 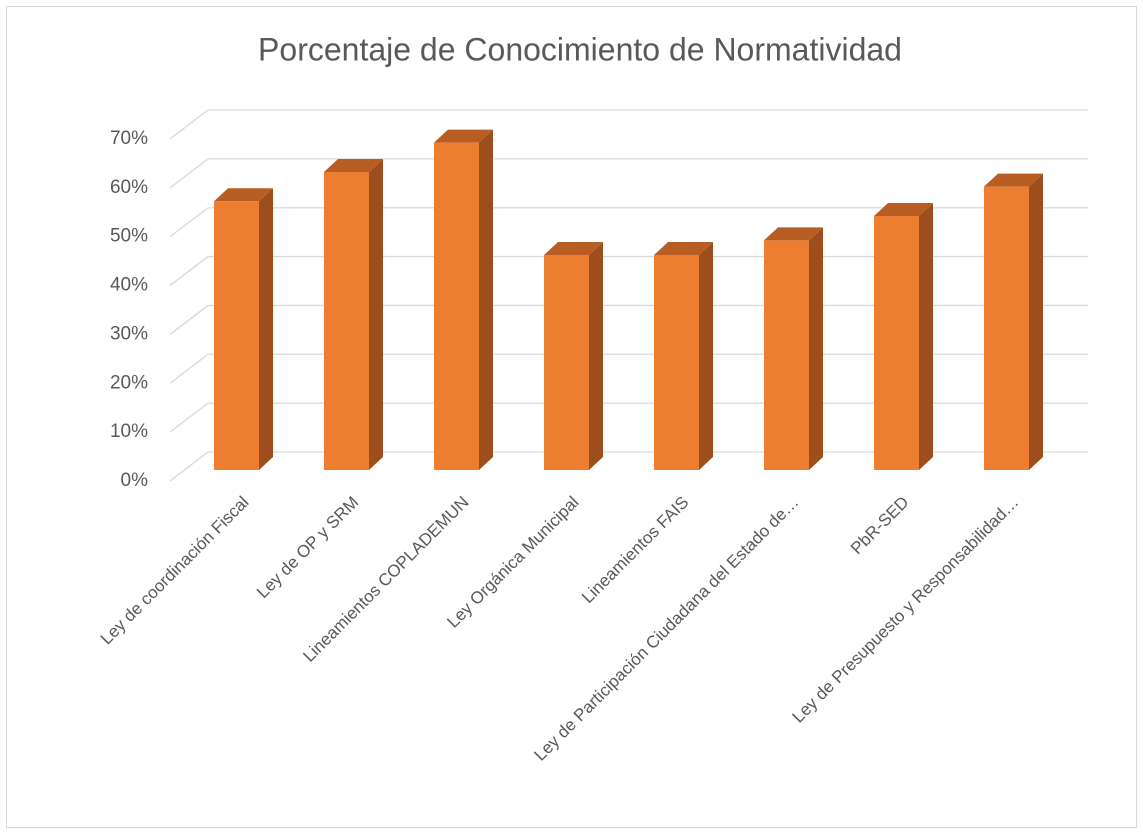 I want to click on y-tick-label: 40%, so click(x=129, y=285).